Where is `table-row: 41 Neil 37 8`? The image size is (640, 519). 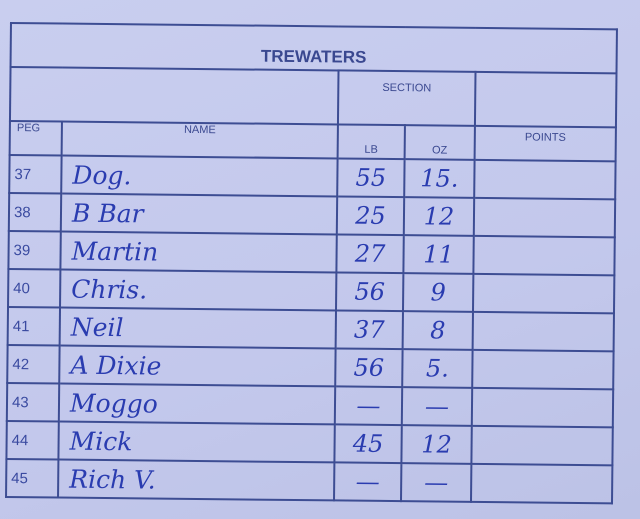 table-row: 41 Neil 37 8 is located at coordinates (311, 329).